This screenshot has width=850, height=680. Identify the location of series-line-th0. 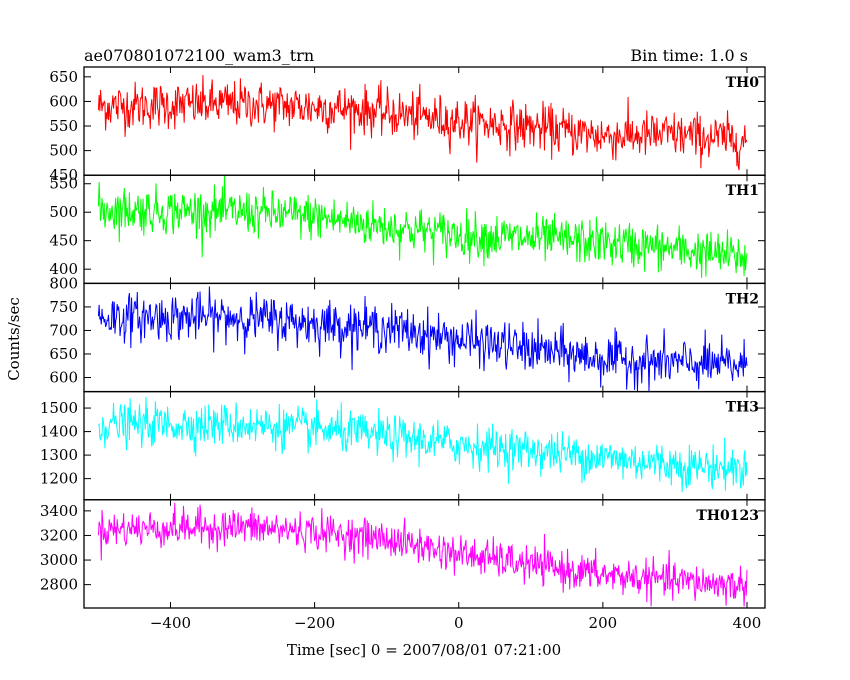
(422, 123).